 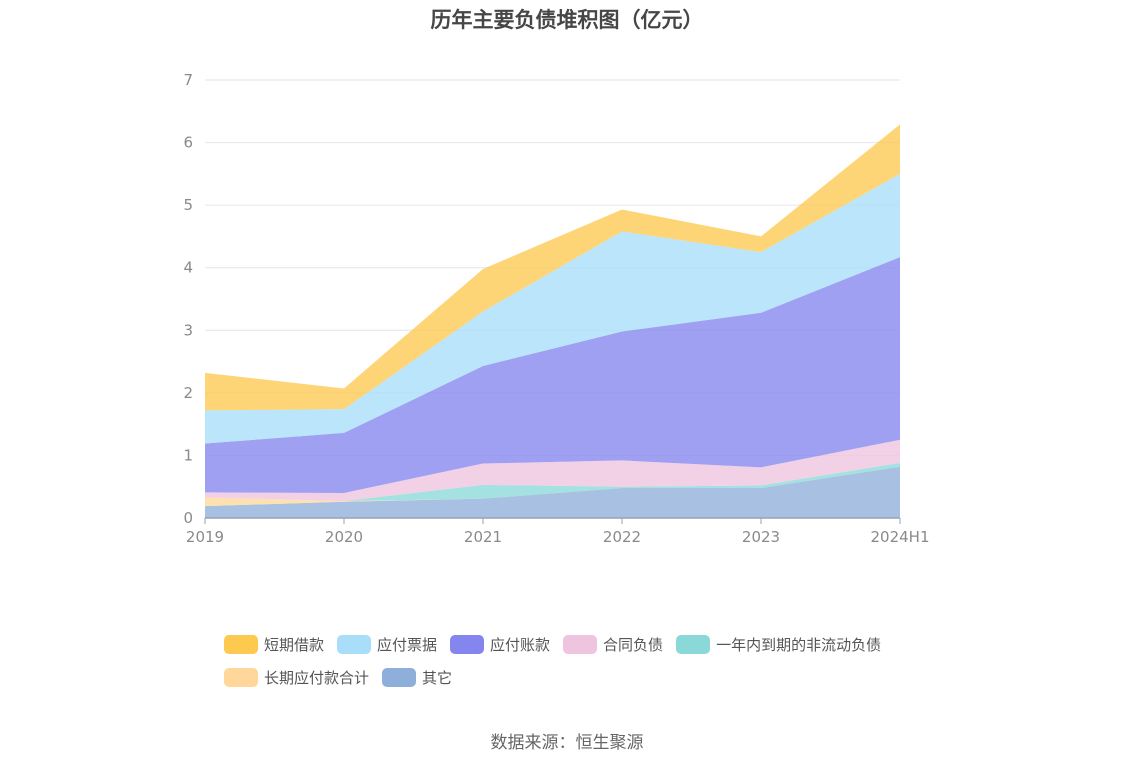 I want to click on y-axis-tick-labels: 0 1 2 3 4 5 6 7, so click(x=188, y=299).